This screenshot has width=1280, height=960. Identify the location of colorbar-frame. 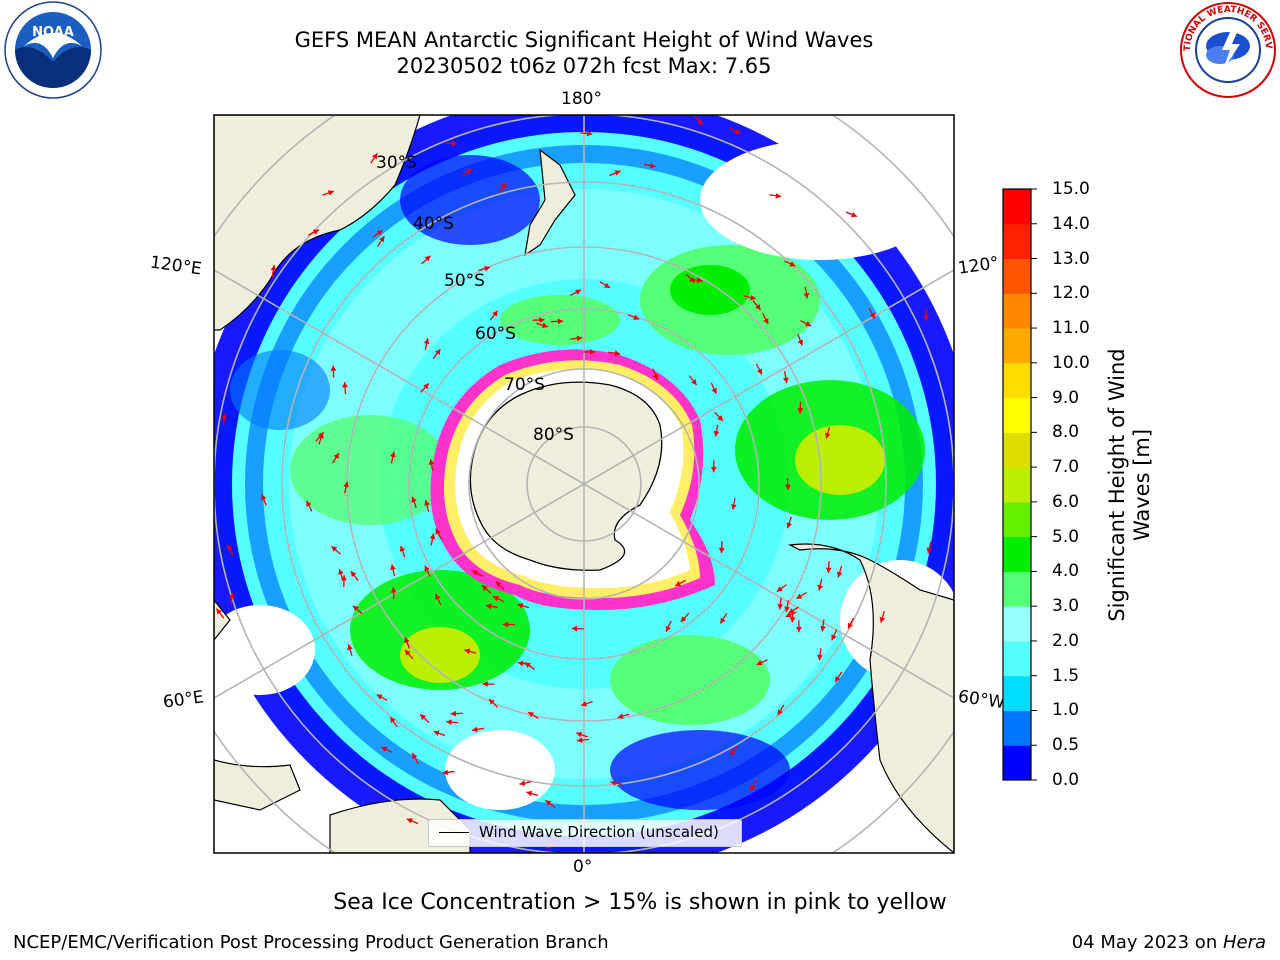
(1017, 484).